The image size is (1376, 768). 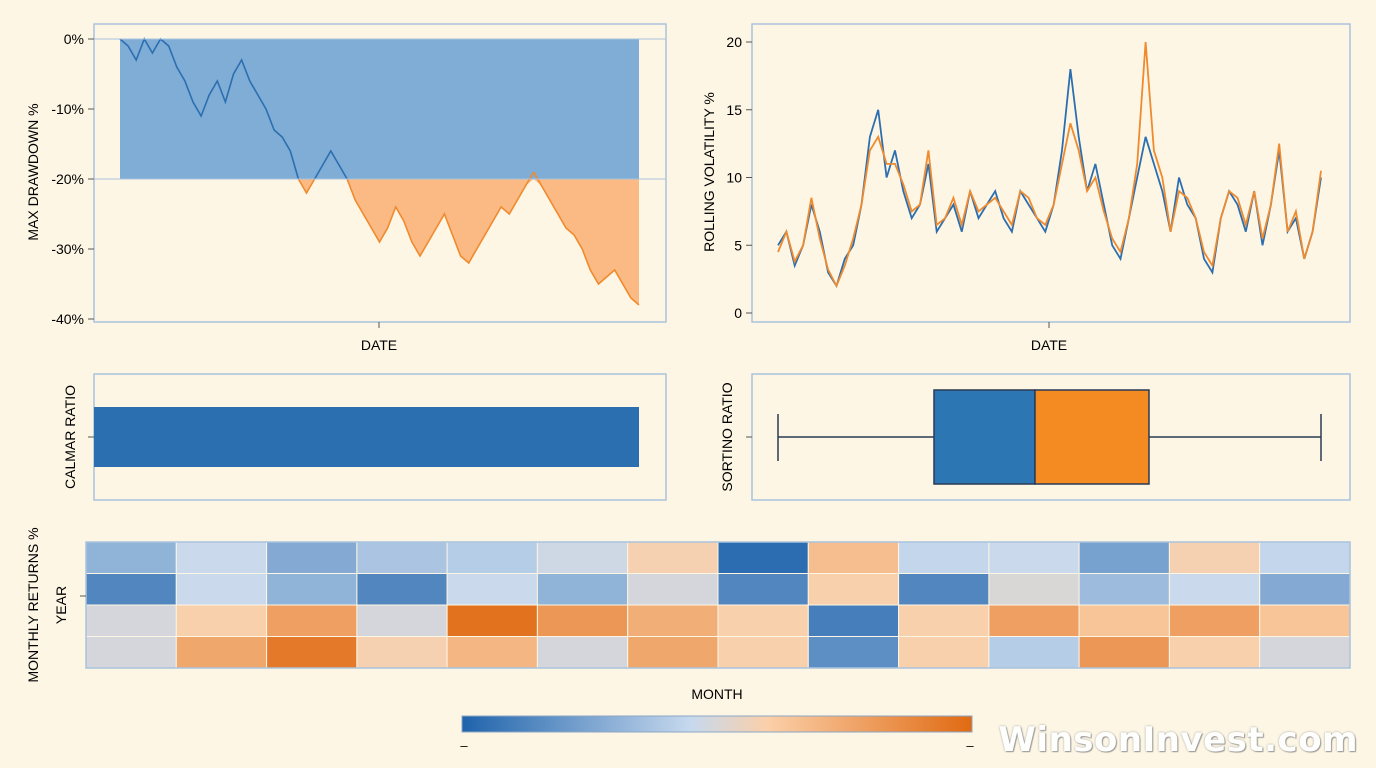 I want to click on drawdown-y-tick-label: -30%, so click(x=67, y=249).